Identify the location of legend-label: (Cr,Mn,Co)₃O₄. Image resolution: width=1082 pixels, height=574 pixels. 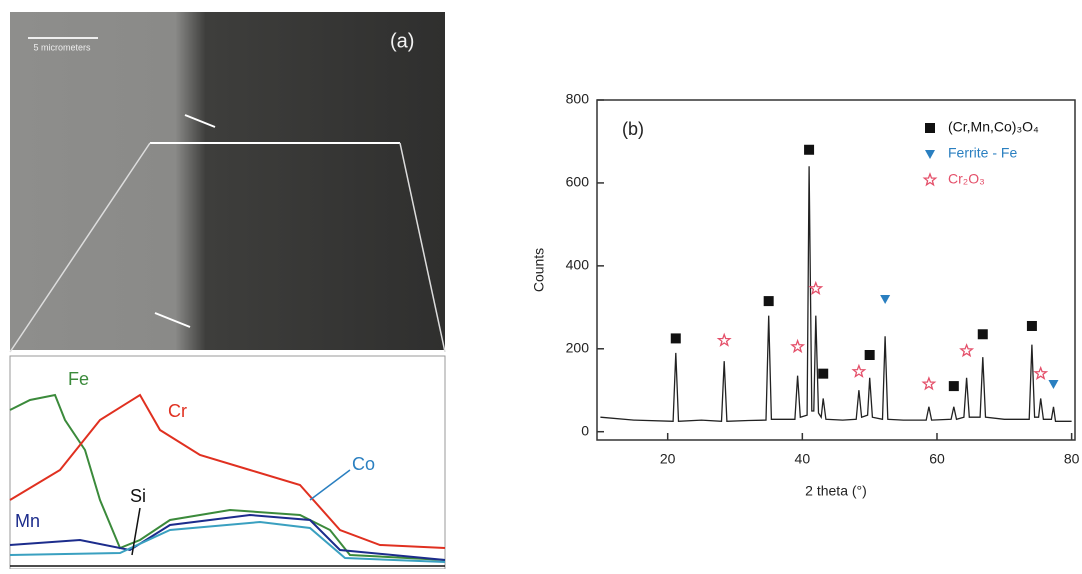
(993, 127).